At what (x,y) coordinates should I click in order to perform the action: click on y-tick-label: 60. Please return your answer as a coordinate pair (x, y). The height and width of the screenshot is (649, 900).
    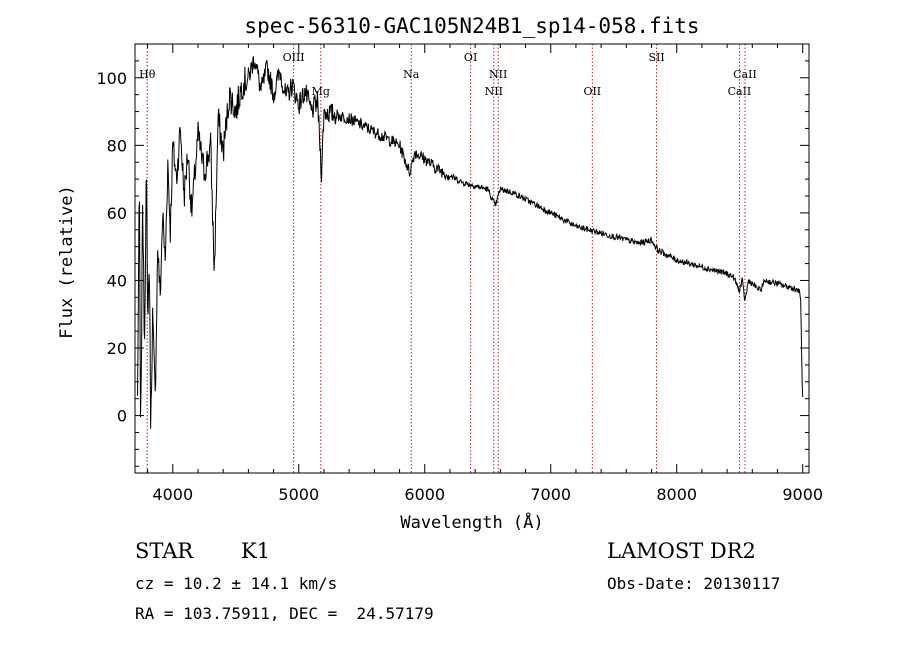
    Looking at the image, I should click on (117, 213).